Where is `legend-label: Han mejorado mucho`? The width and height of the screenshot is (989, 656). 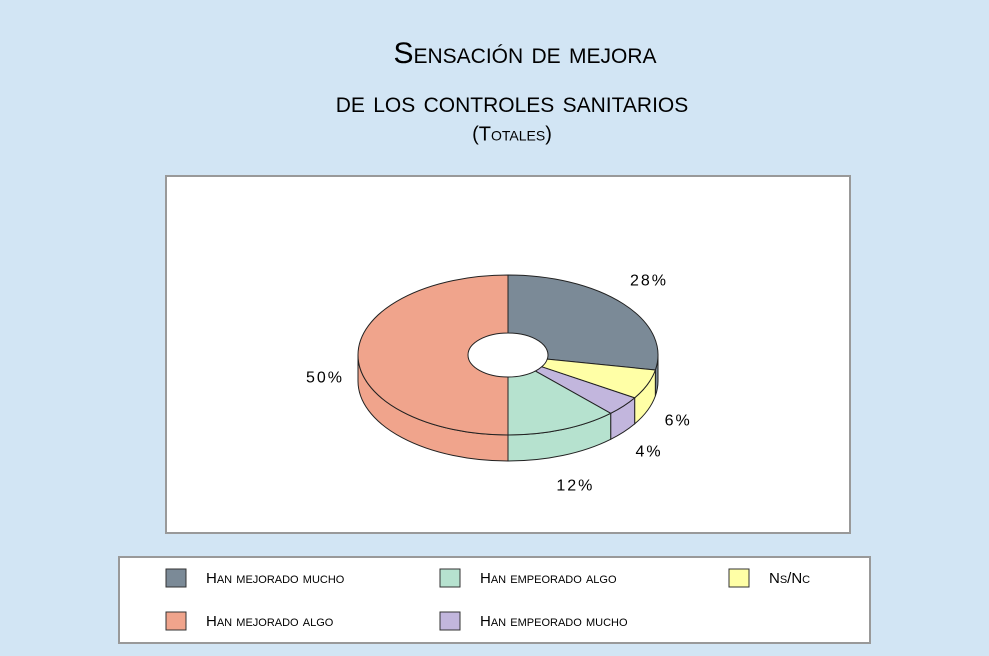 legend-label: Han mejorado mucho is located at coordinates (275, 578).